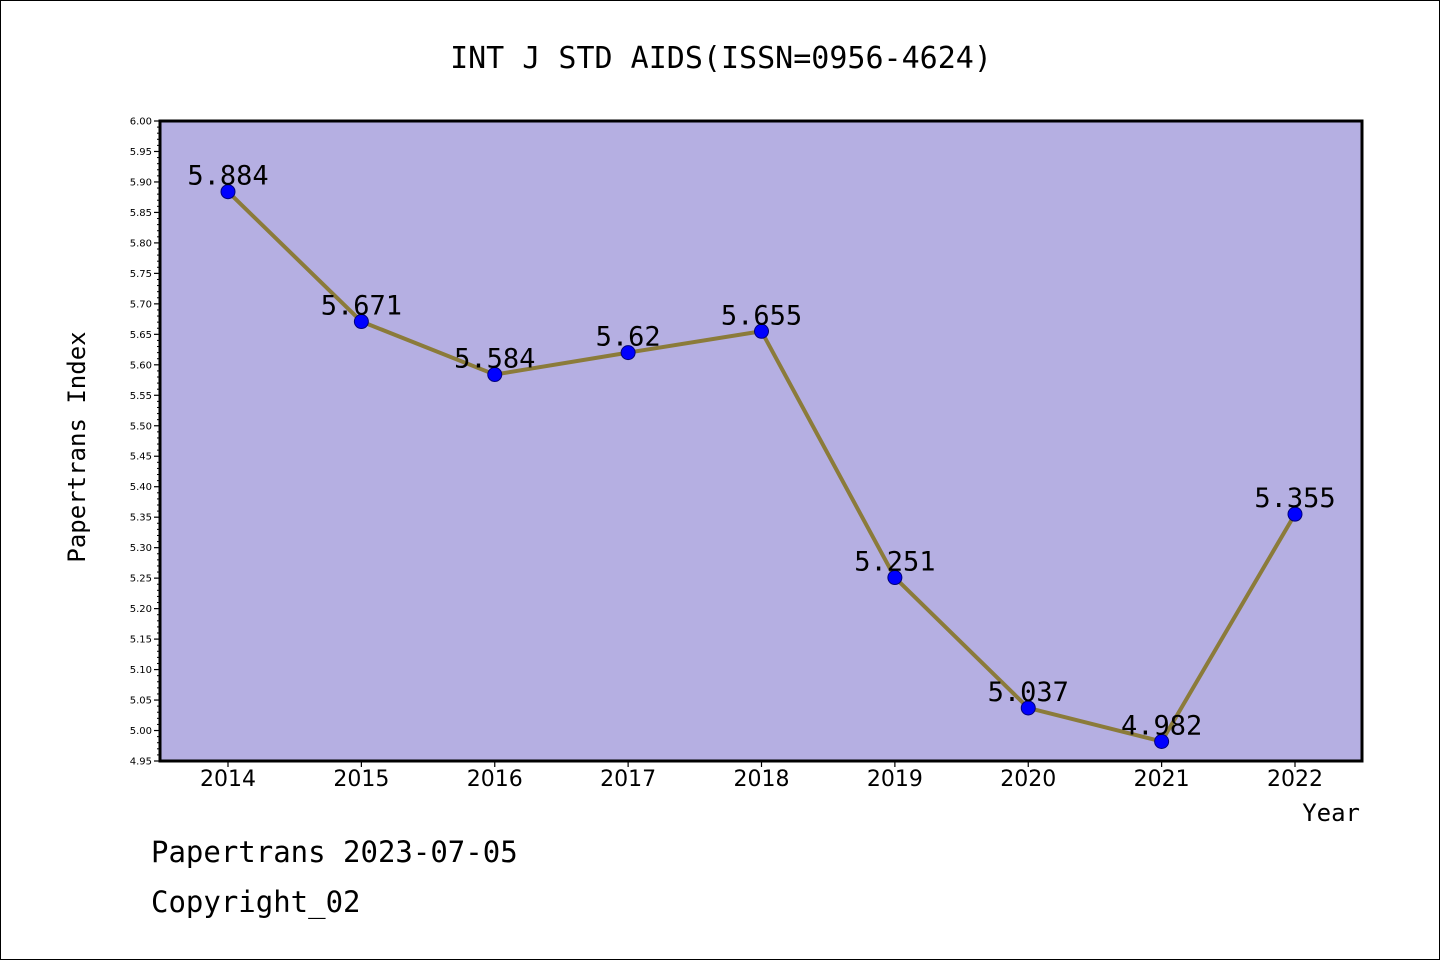 The image size is (1440, 961). I want to click on y-tick-label: 5.30, so click(141, 548).